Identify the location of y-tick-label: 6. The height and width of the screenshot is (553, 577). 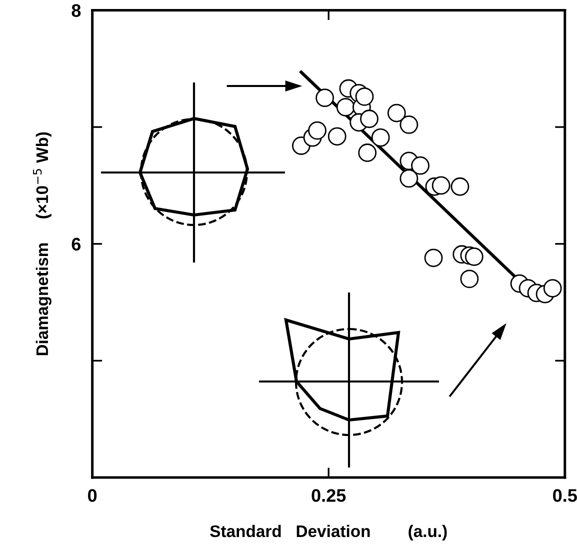
(76, 244).